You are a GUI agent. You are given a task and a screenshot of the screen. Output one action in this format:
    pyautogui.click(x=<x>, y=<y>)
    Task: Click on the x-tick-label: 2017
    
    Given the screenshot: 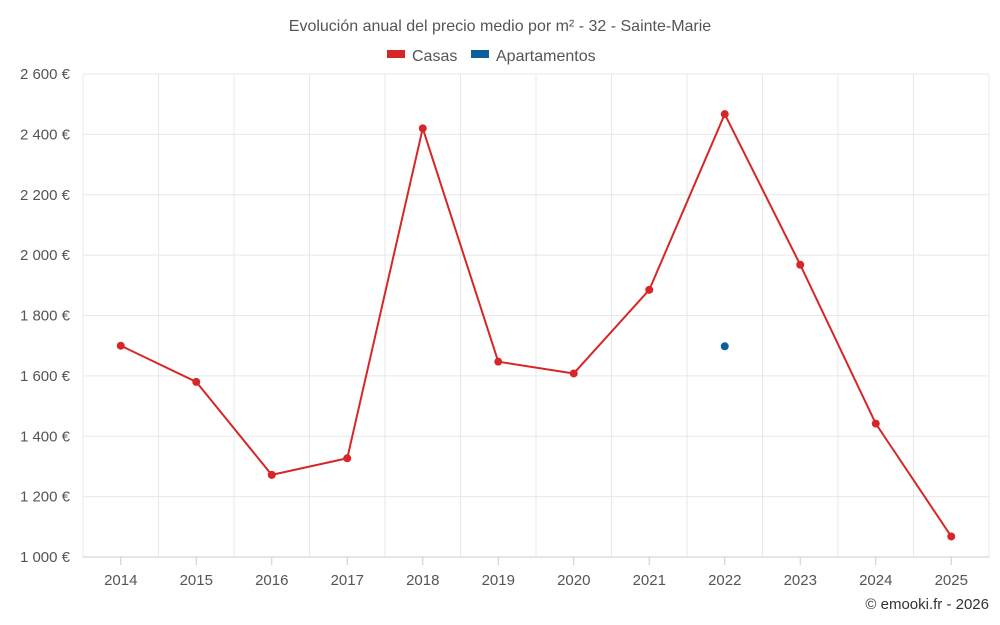 What is the action you would take?
    pyautogui.click(x=347, y=580)
    